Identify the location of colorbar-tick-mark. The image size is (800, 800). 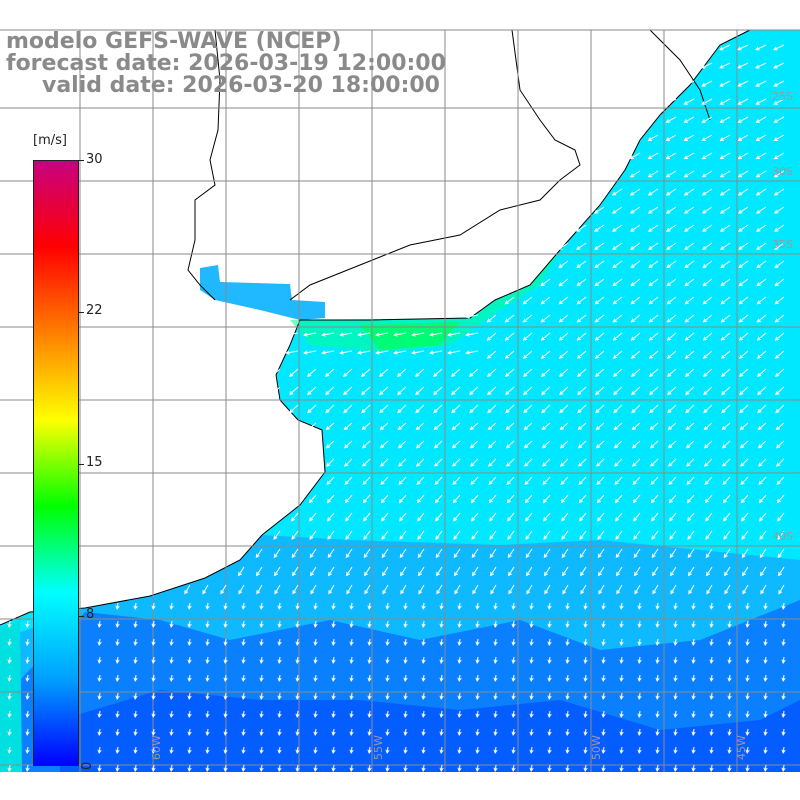
(81, 464).